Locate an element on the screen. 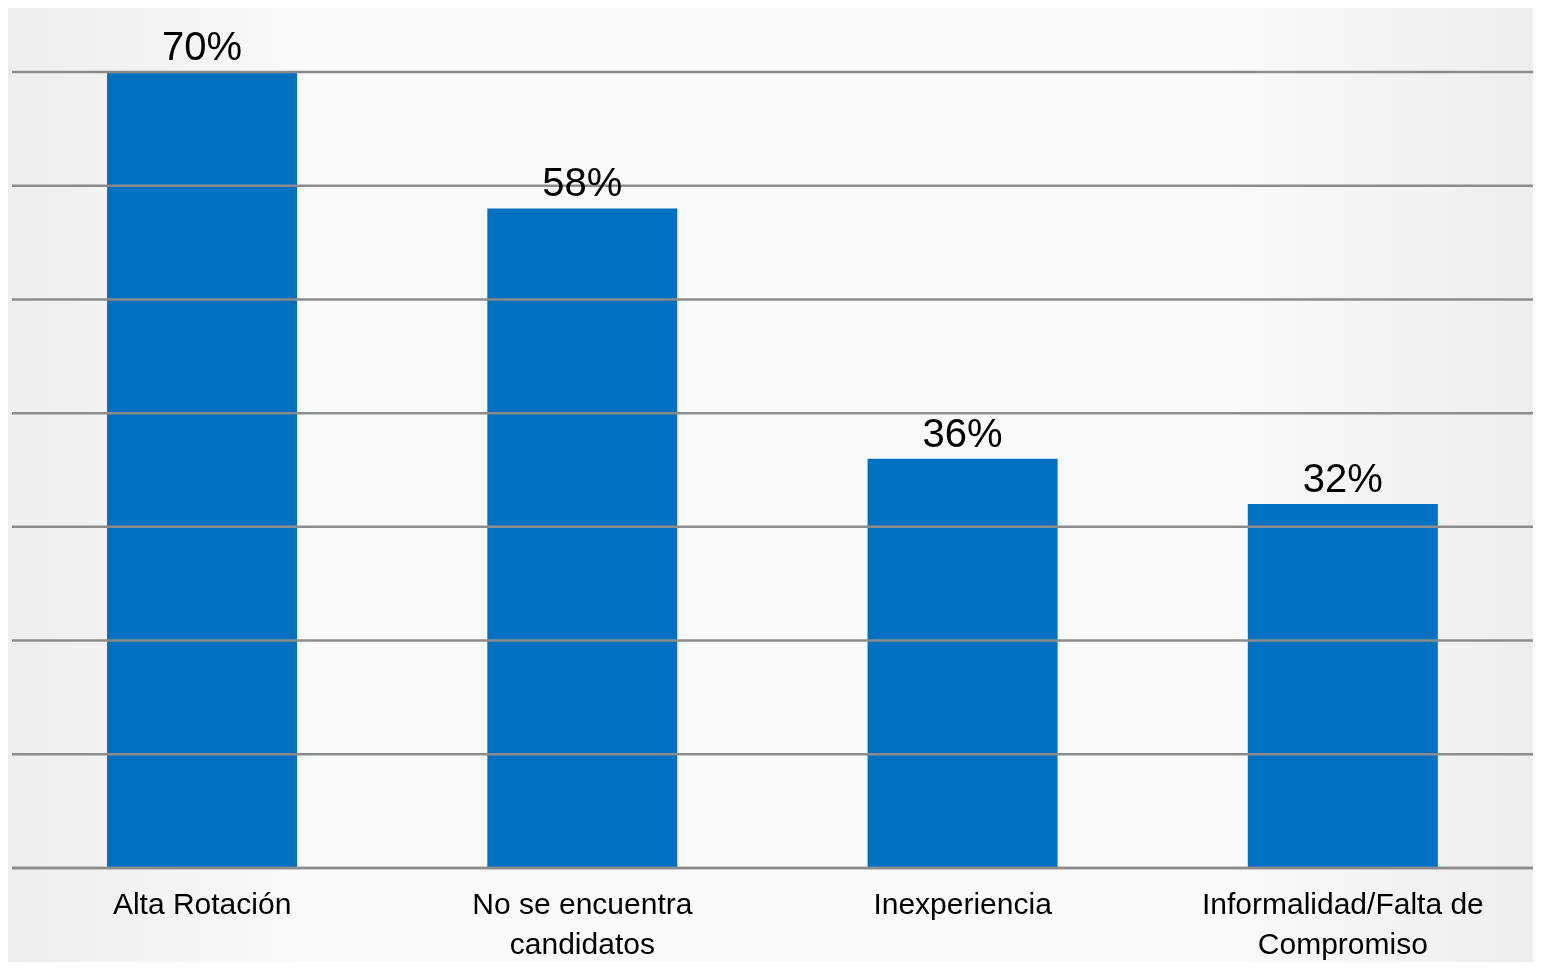 The image size is (1541, 970). x-tick-label: Alta Rotación is located at coordinates (202, 903).